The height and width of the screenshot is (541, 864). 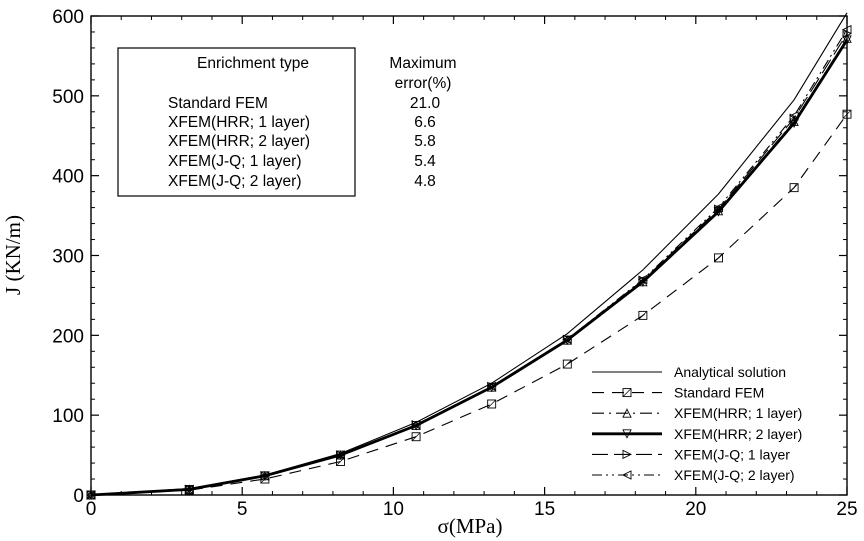 I want to click on table-row-label: XFEM(J-Q; 2 layer), so click(x=234, y=181).